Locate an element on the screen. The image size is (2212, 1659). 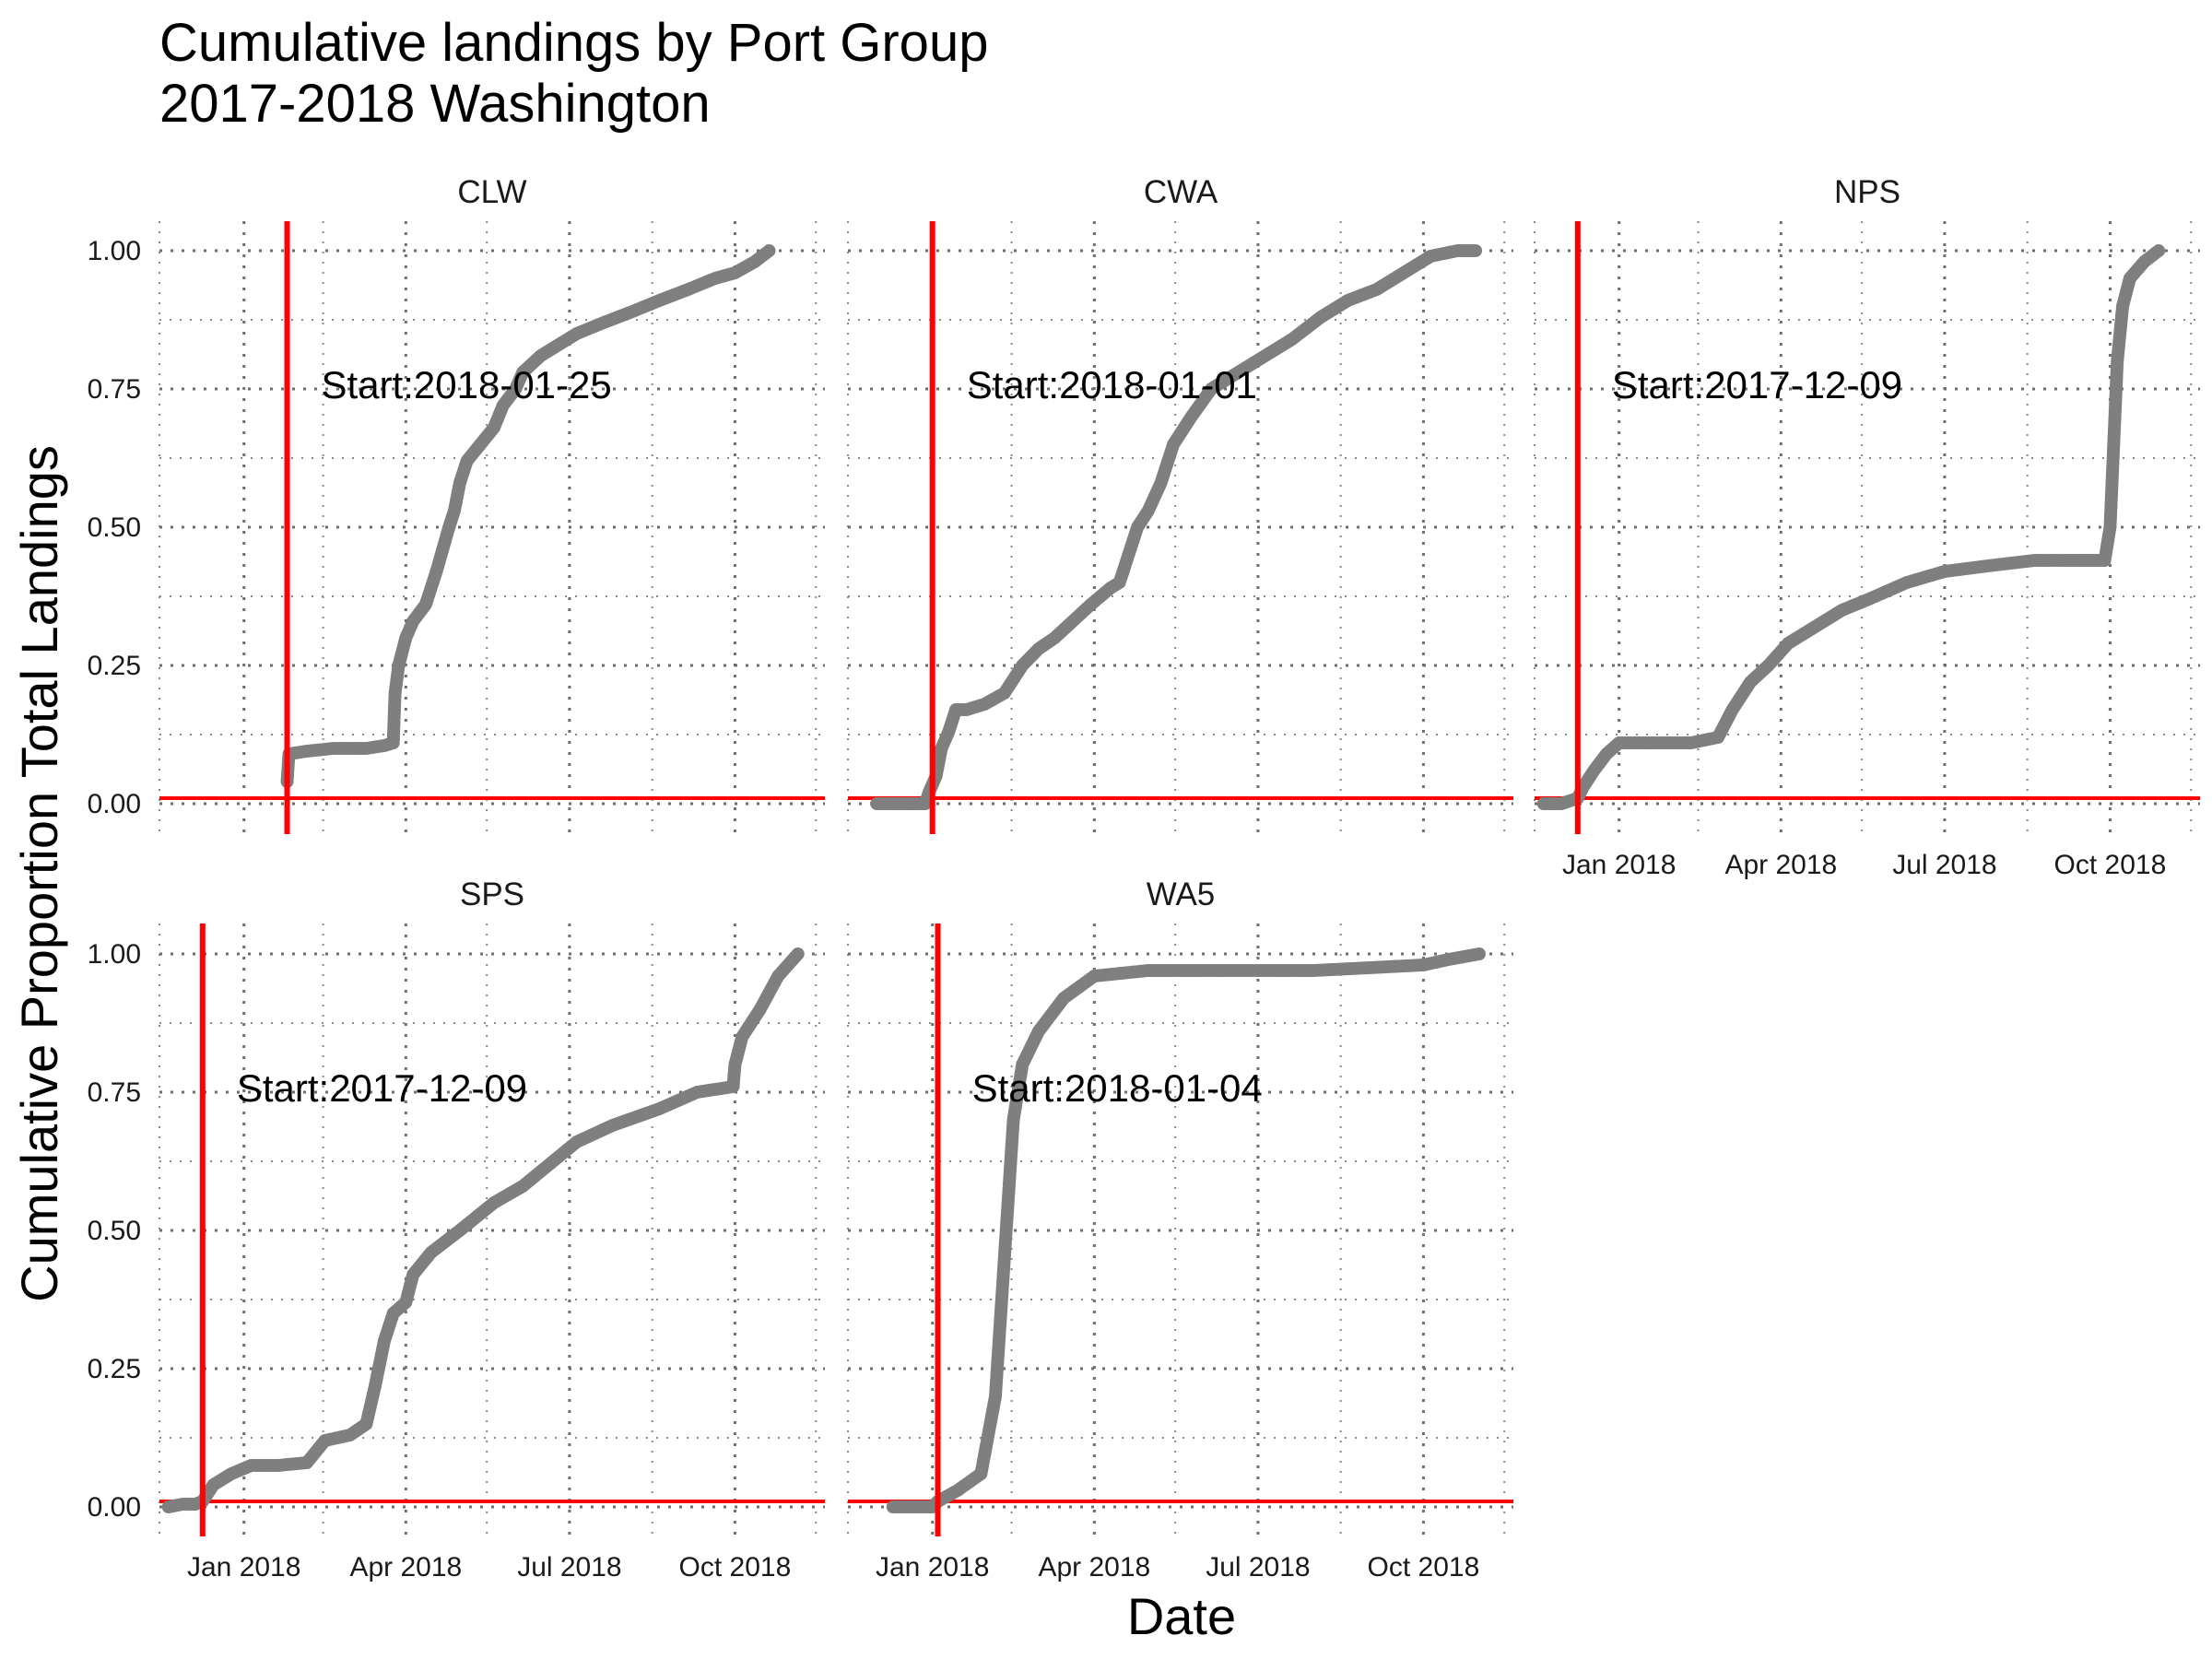
chart-subtitle: 2017-2018 Washington is located at coordinates (435, 104).